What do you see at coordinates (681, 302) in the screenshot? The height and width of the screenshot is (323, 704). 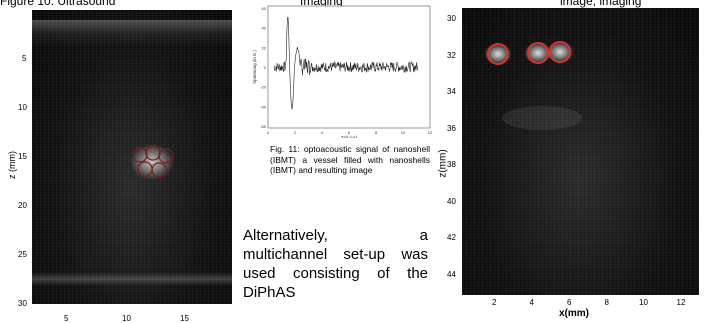 I see `tick-label: 12` at bounding box center [681, 302].